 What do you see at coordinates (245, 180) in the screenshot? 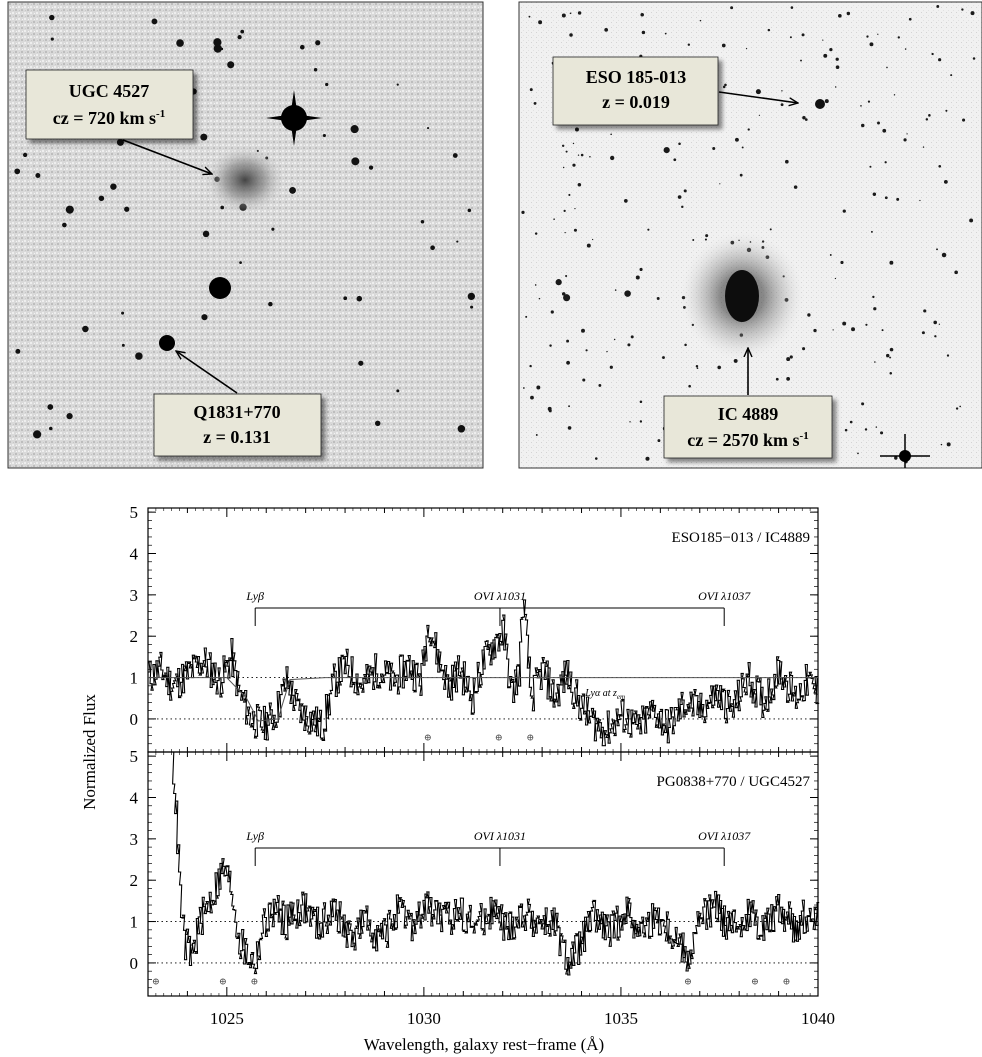
I see `ugc4527-galaxy` at bounding box center [245, 180].